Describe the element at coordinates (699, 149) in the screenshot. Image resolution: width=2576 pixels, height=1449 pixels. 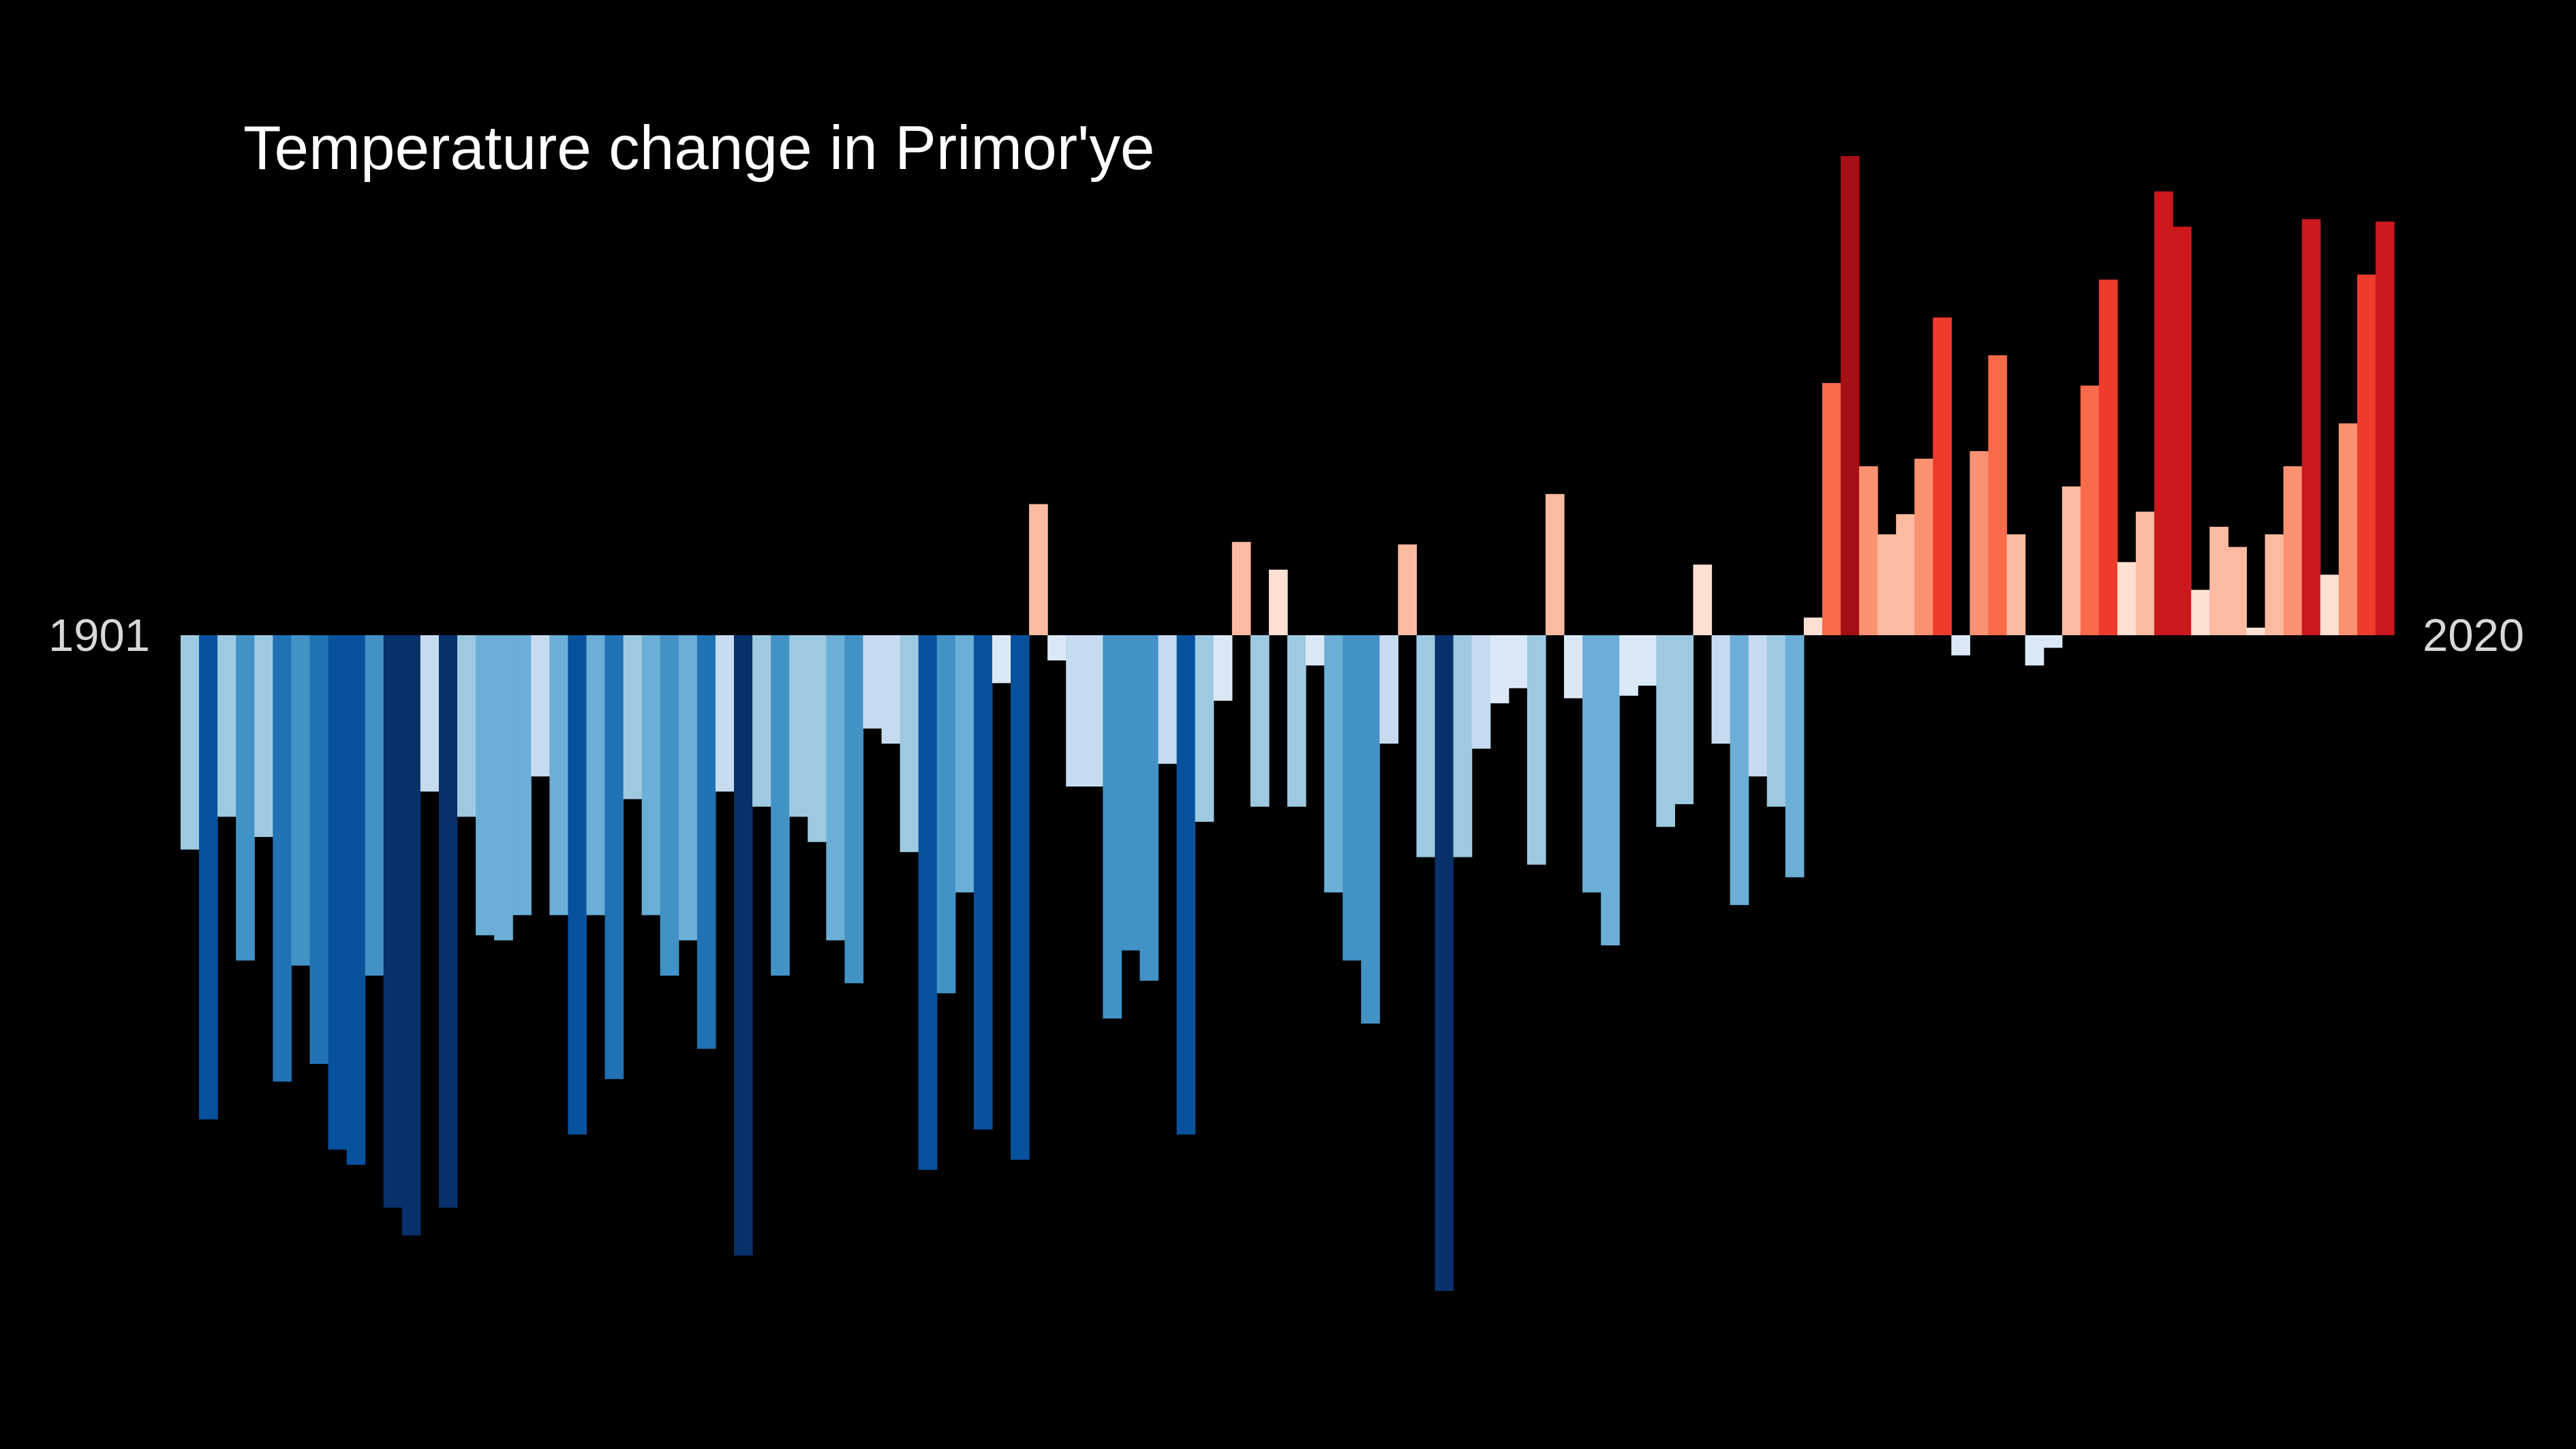
I see `chart-title: Temperature change in Primor'ye` at that location.